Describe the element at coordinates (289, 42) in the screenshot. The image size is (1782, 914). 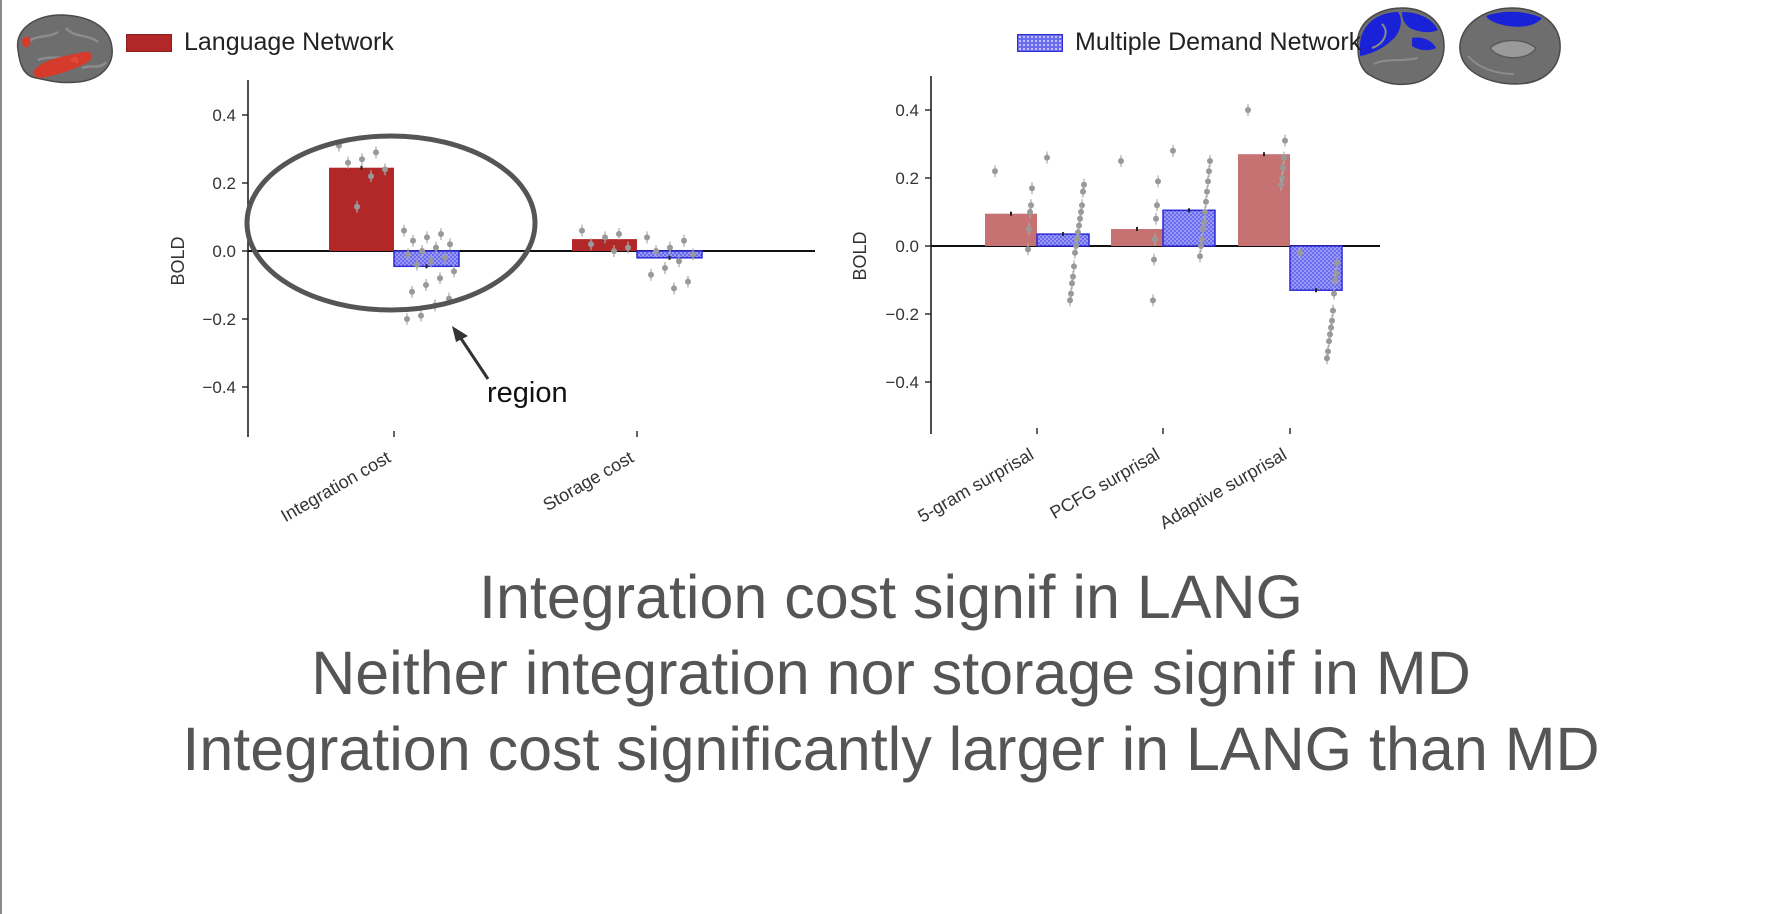
I see `legend-language-label: Language Network` at that location.